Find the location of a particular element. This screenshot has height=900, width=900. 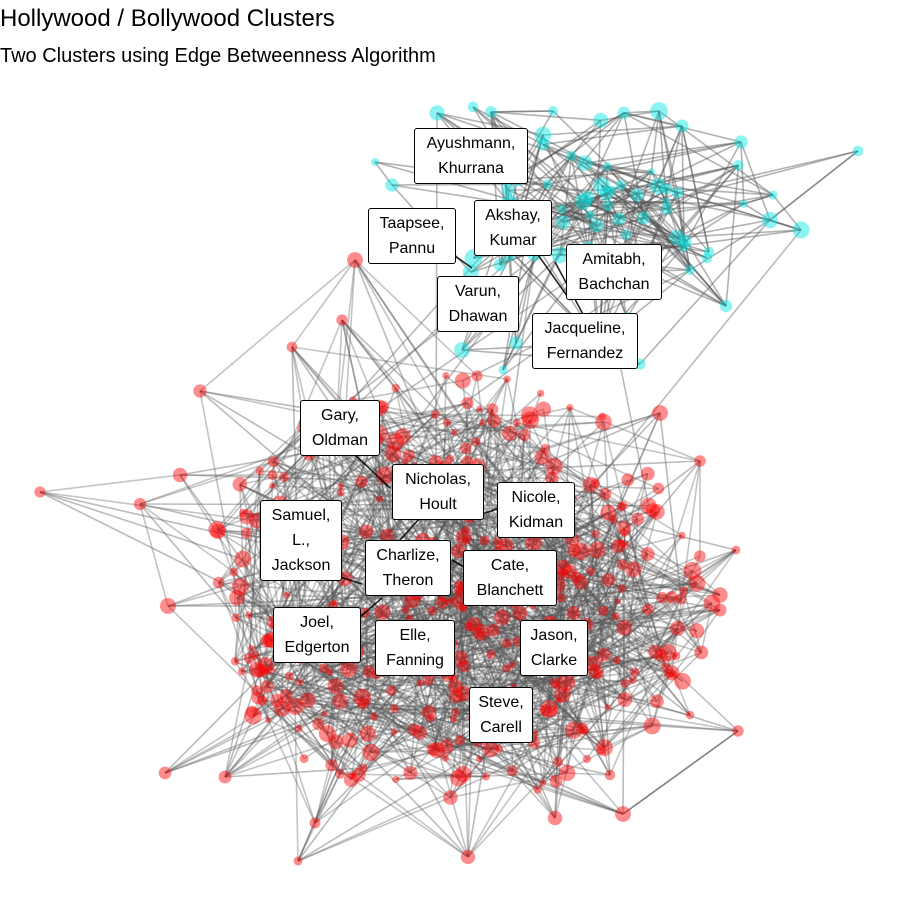

node-label-samuel-l-jackson: Samuel, L., Jackson is located at coordinates (301, 540).